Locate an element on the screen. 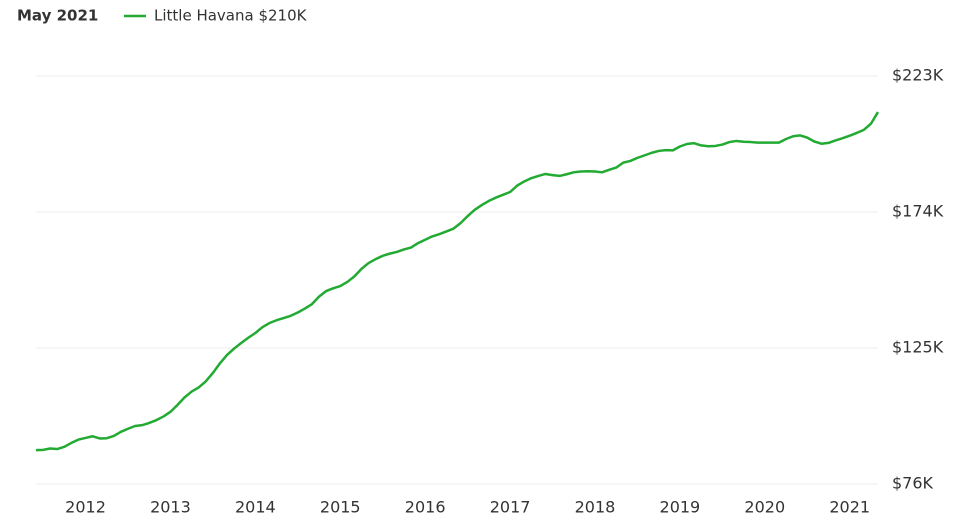  x-tick-label: 2012 is located at coordinates (85, 507).